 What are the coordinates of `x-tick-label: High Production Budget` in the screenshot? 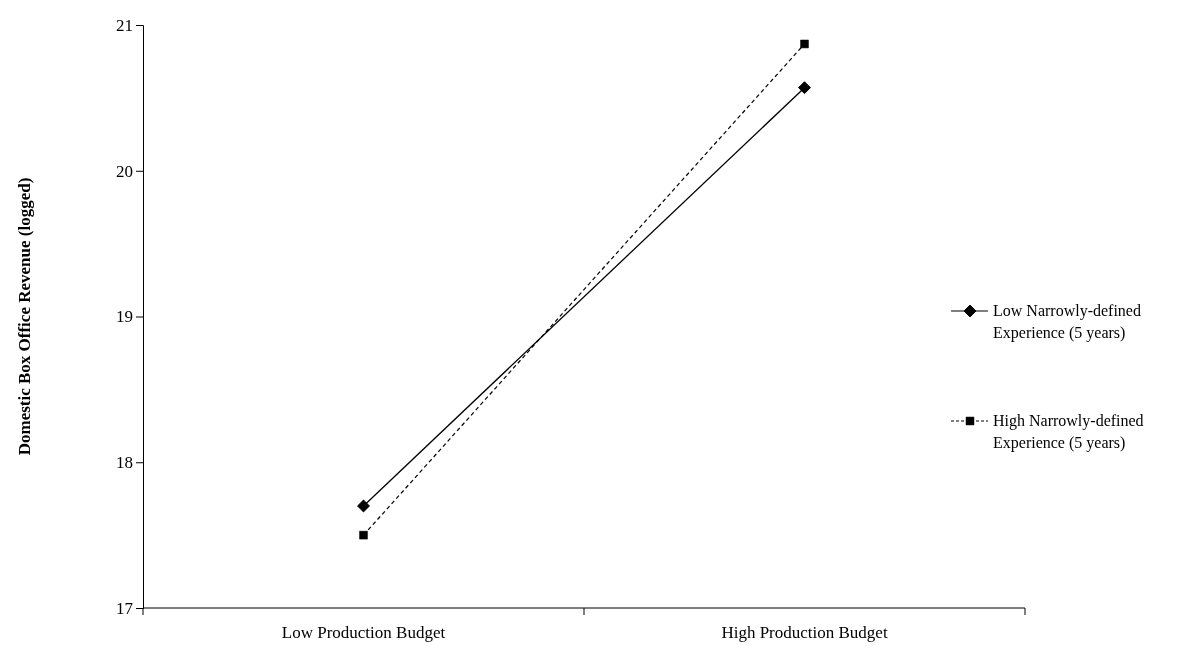 It's located at (804, 632).